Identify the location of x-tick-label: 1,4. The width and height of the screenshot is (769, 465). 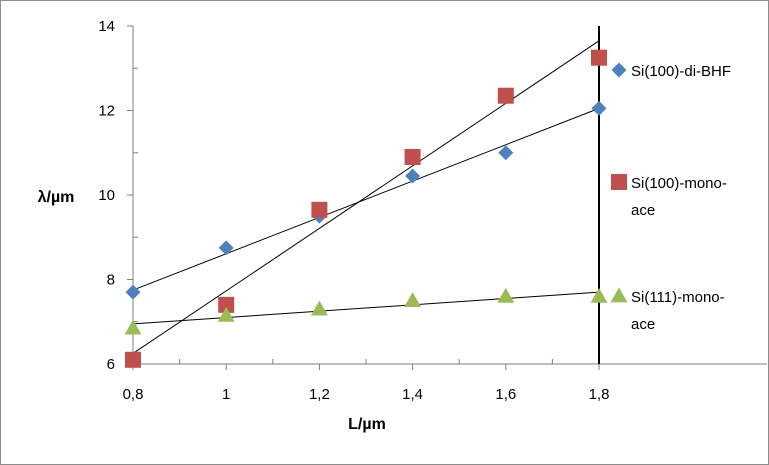
(412, 394).